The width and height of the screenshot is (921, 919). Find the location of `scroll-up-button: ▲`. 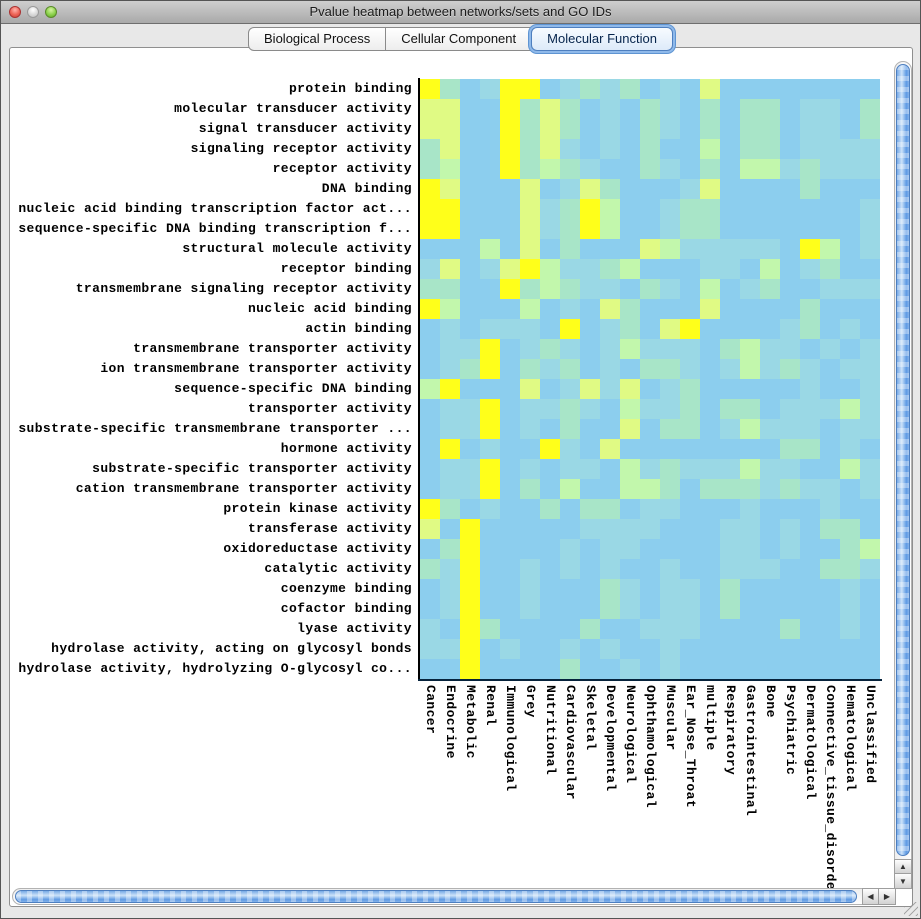

scroll-up-button: ▲ is located at coordinates (903, 866).